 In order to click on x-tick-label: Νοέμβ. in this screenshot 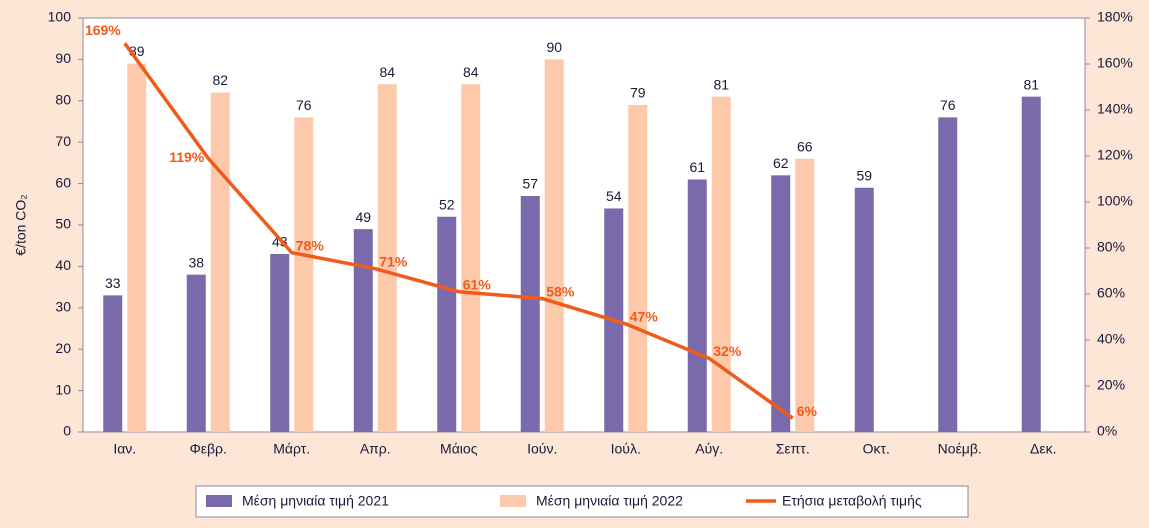, I will do `click(960, 449)`.